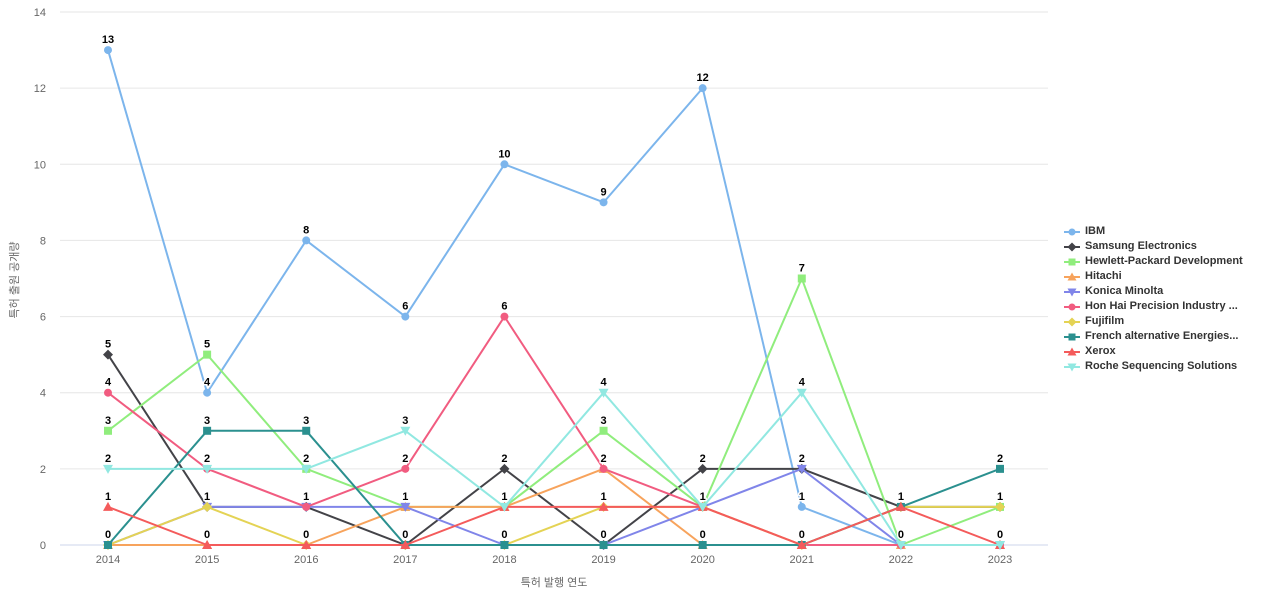 This screenshot has width=1280, height=600. I want to click on legend-item-hitachi: Hitachi, so click(1153, 276).